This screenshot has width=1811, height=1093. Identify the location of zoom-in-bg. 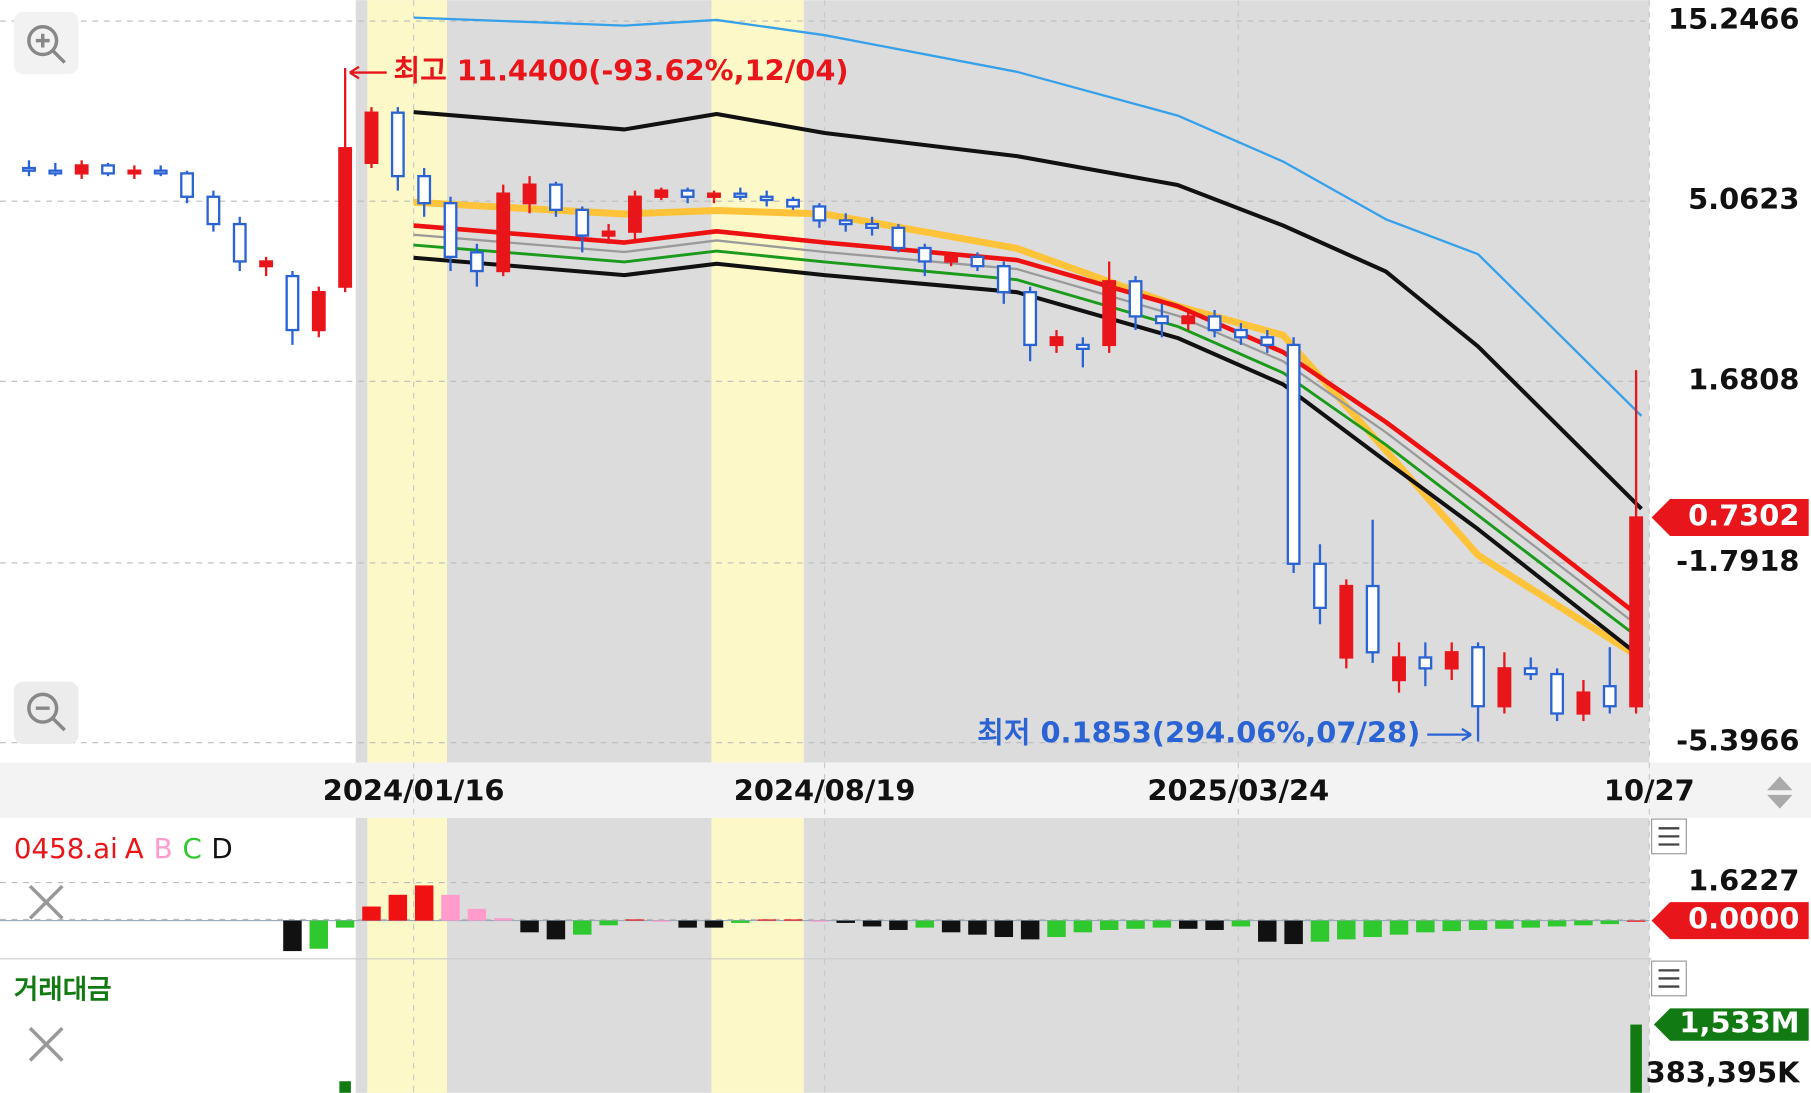
(46, 43).